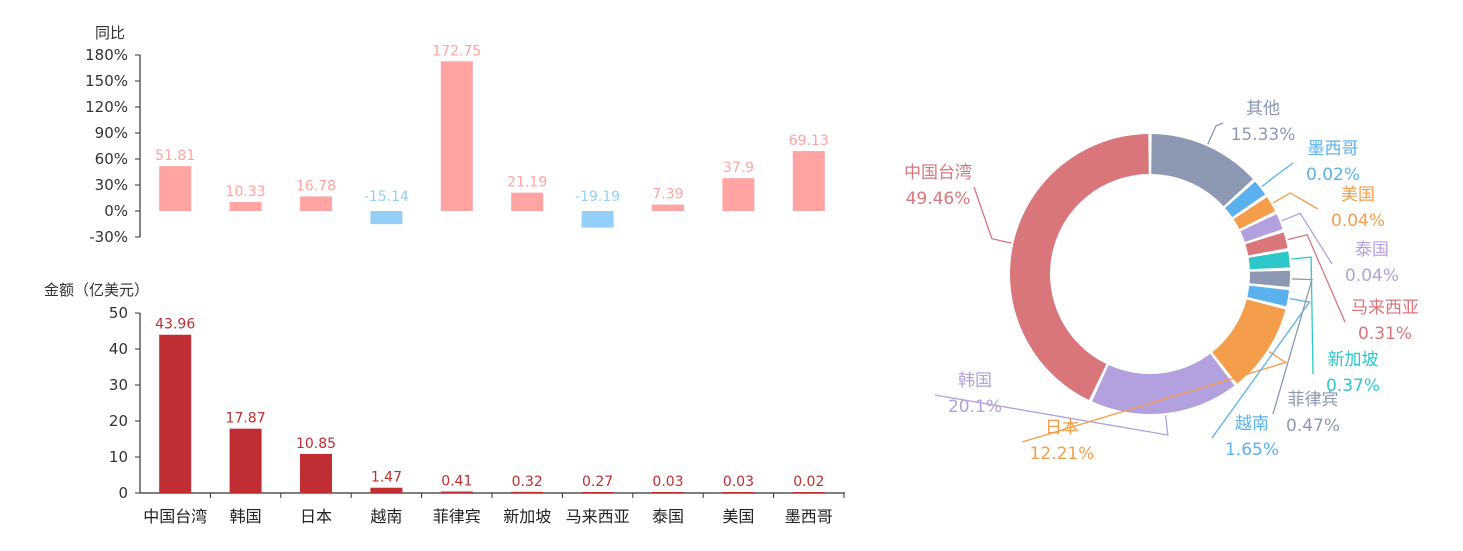 This screenshot has height=551, width=1463. Describe the element at coordinates (116, 211) in the screenshot. I see `yoy-y-tick-label: 0%` at that location.